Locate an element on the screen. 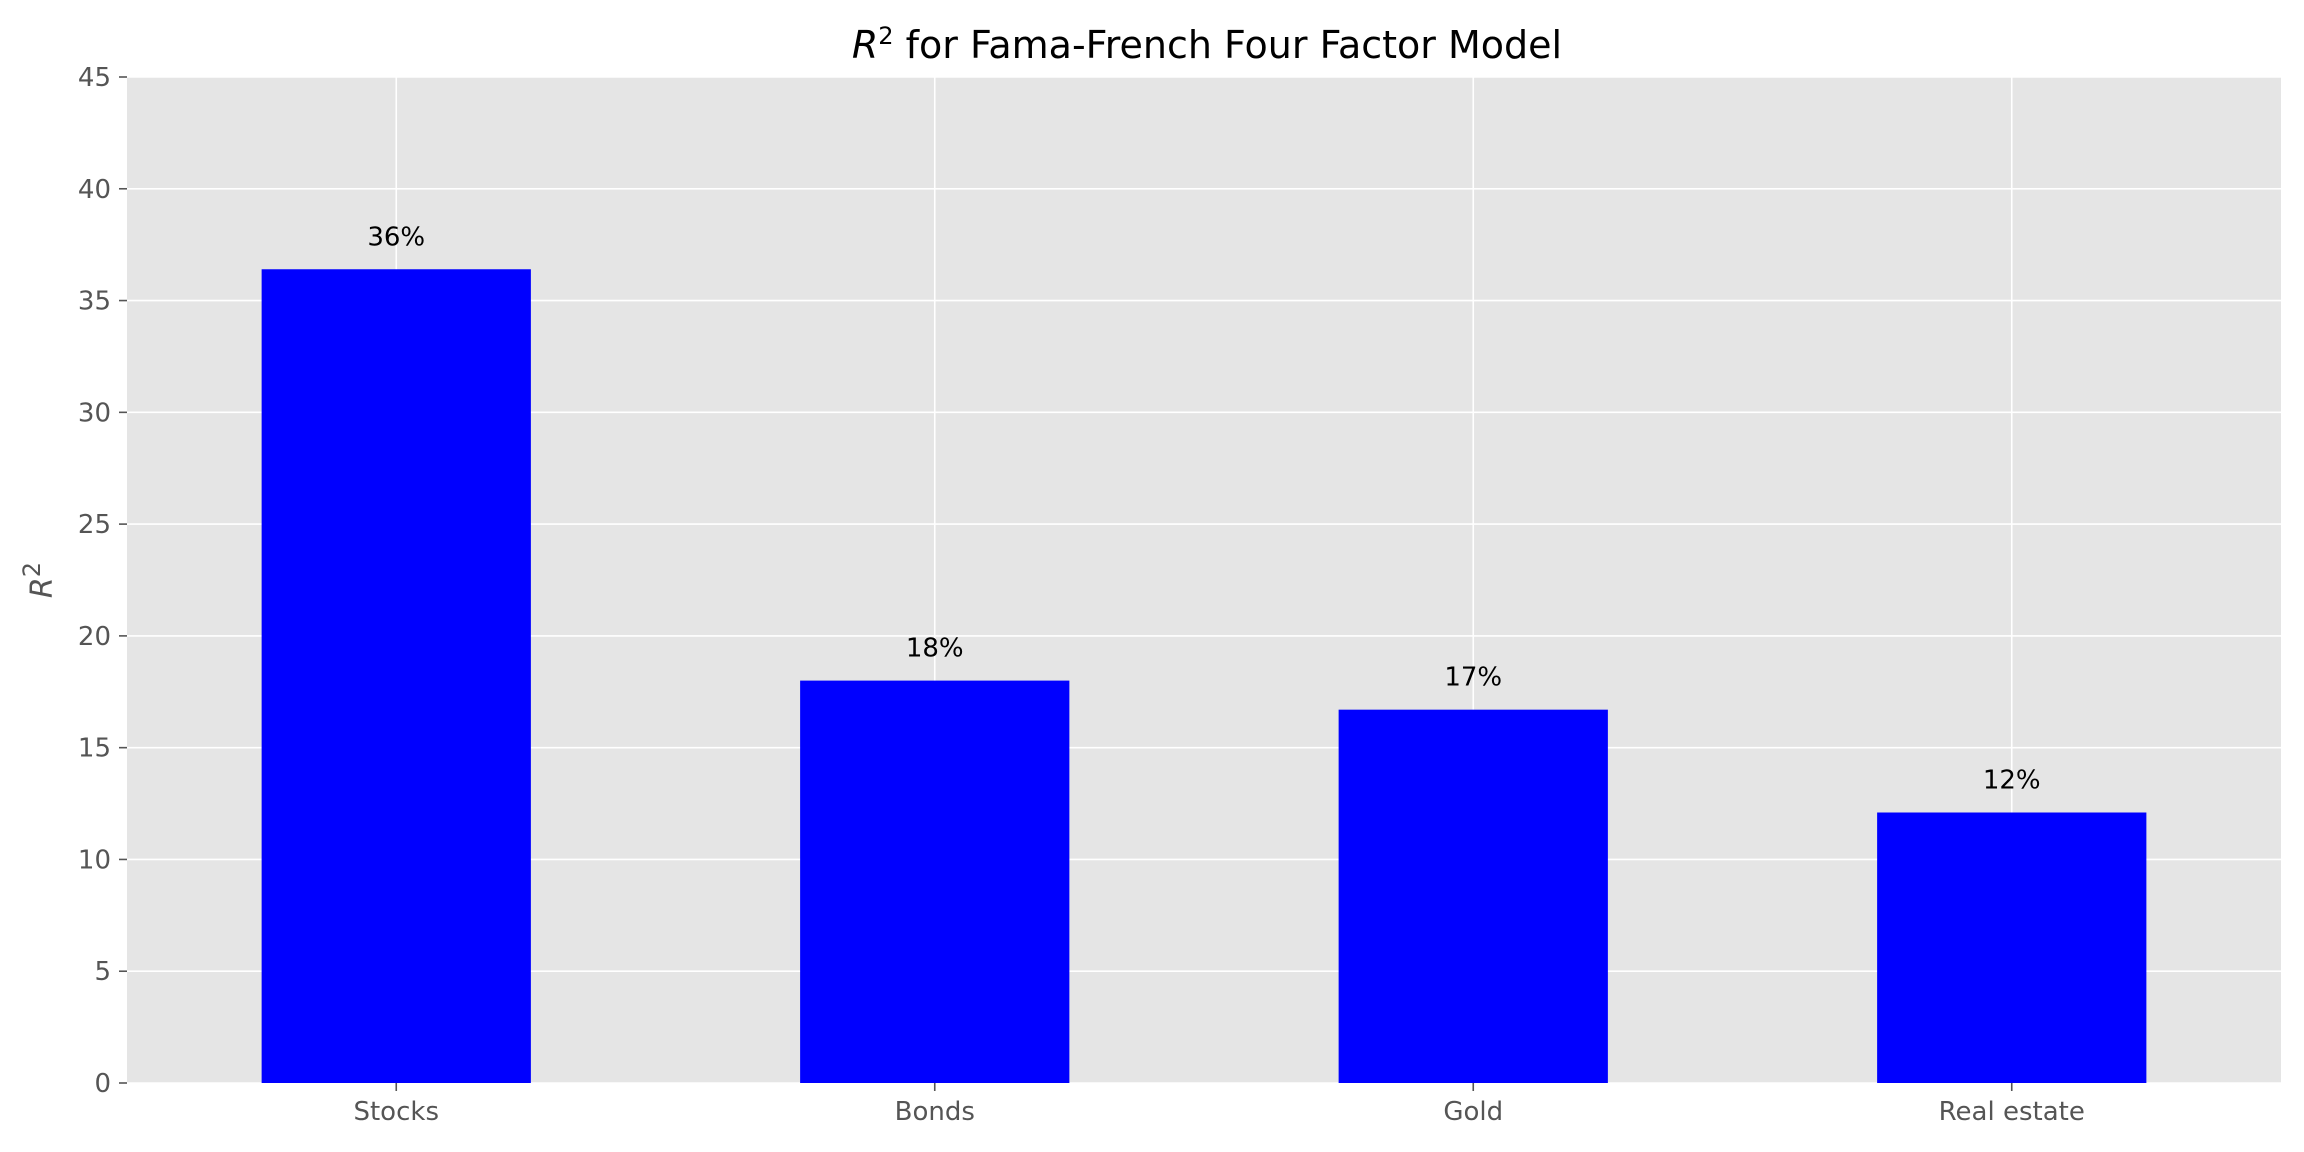 The image size is (2304, 1152). y-tick-label: 0 is located at coordinates (102, 1084).